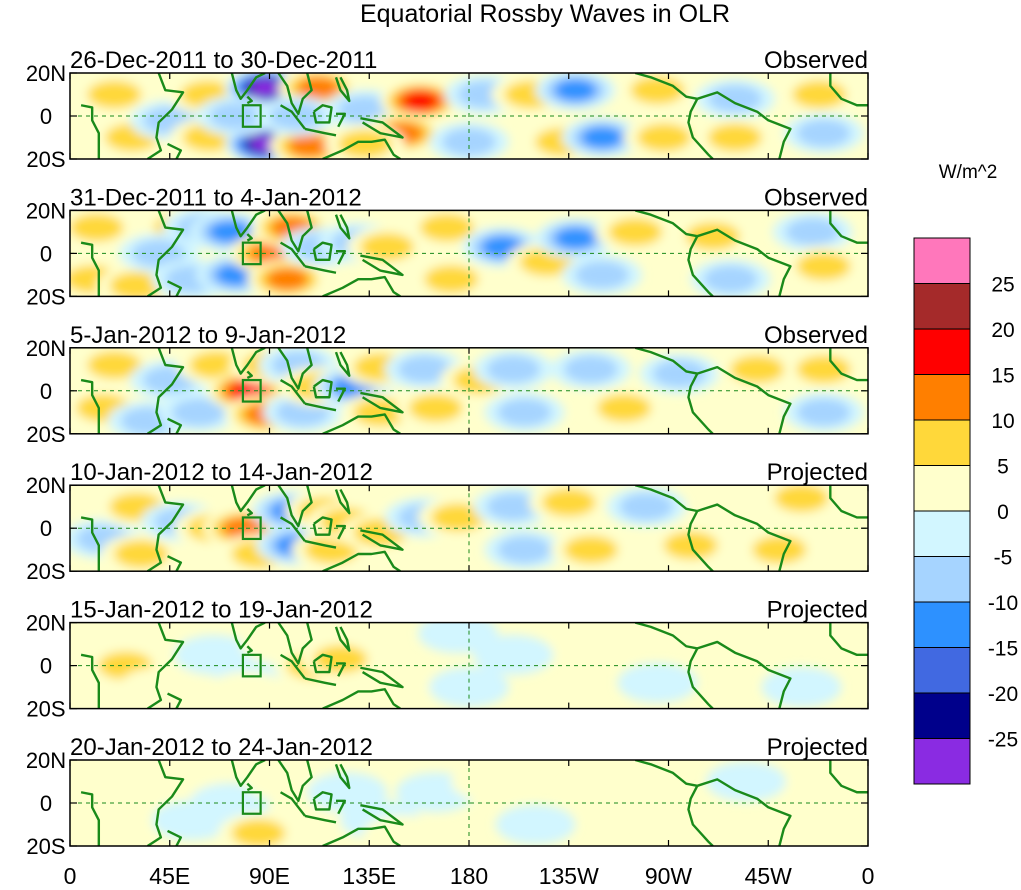 Image resolution: width=1021 pixels, height=890 pixels. I want to click on figure-title: Equatorial Rossby Waves in OLR, so click(545, 14).